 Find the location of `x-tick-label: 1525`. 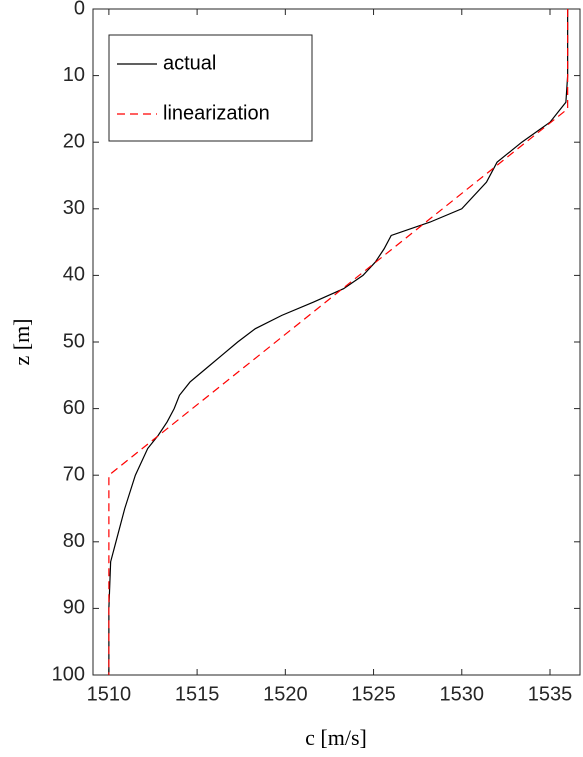

x-tick-label: 1525 is located at coordinates (373, 694).